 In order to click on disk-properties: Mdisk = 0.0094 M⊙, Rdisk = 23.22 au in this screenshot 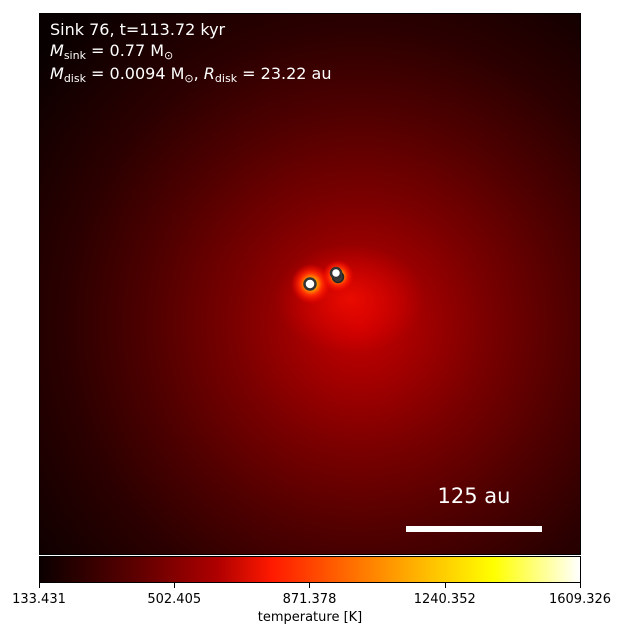, I will do `click(190, 76)`.